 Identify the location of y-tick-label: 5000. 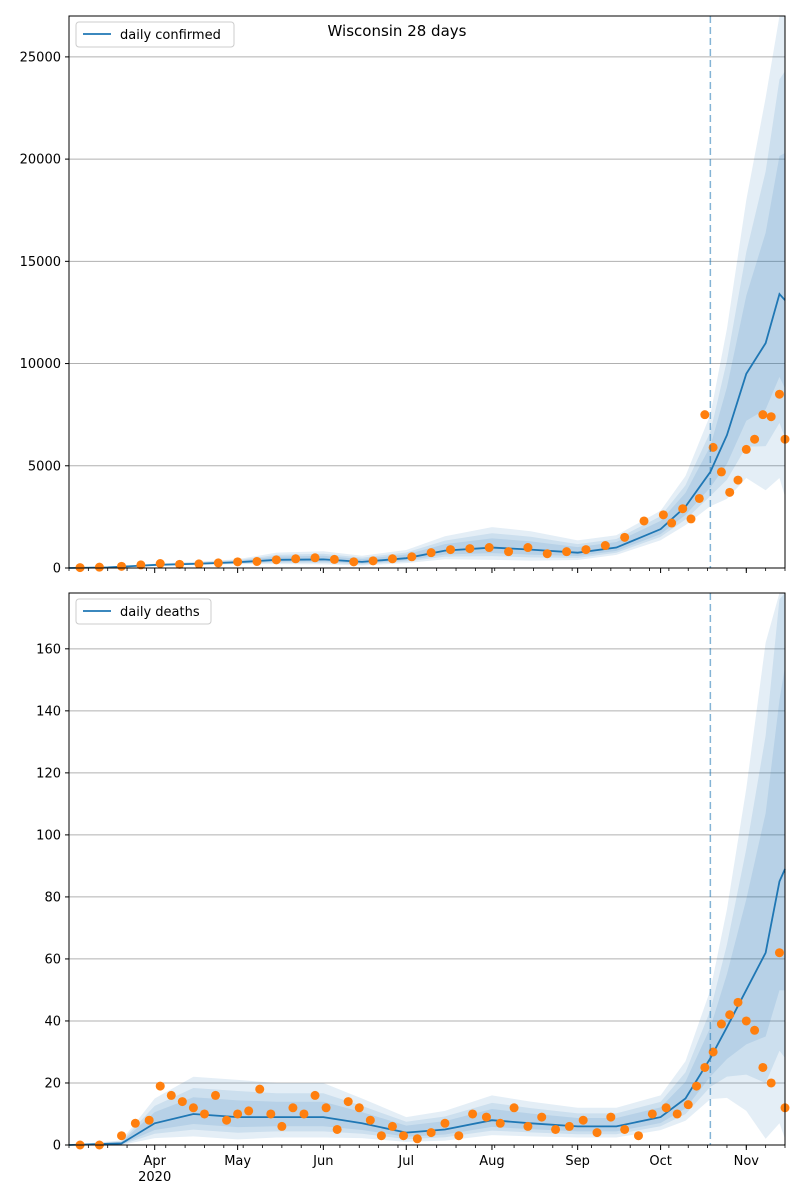
(44, 466).